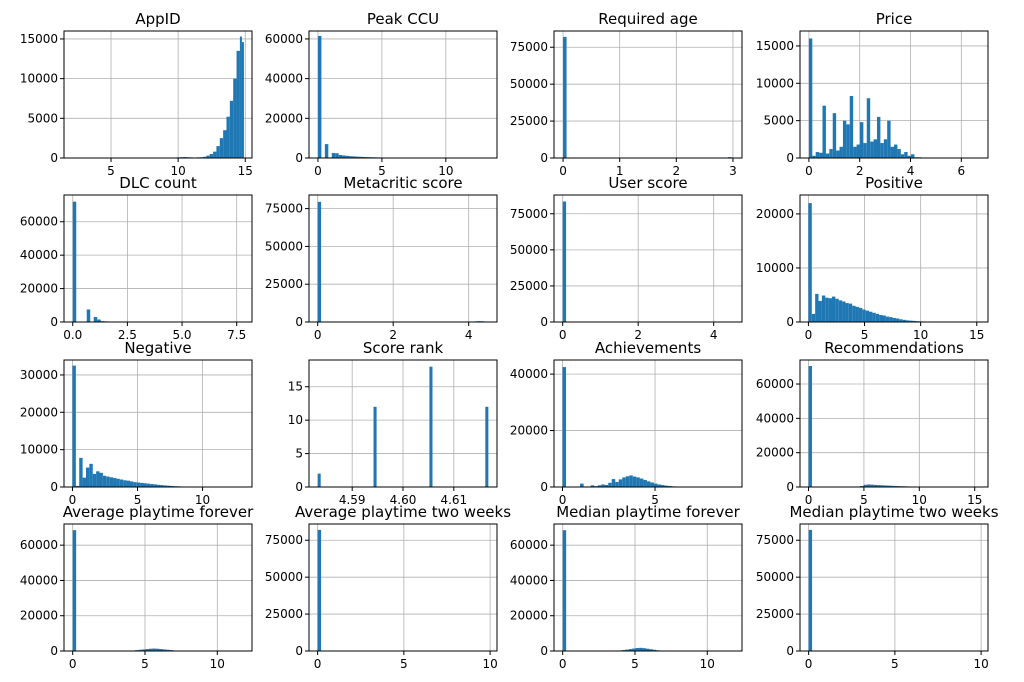 The height and width of the screenshot is (682, 1024). What do you see at coordinates (72, 335) in the screenshot?
I see `x-tick-label: 0.0` at bounding box center [72, 335].